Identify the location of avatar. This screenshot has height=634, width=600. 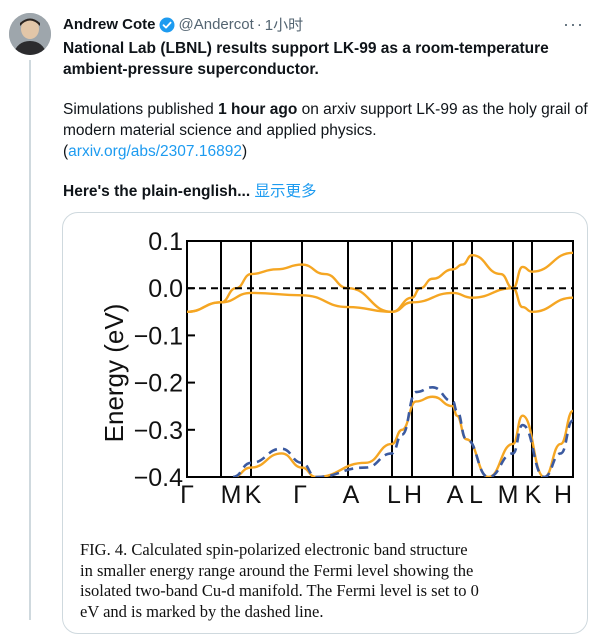
(30, 34).